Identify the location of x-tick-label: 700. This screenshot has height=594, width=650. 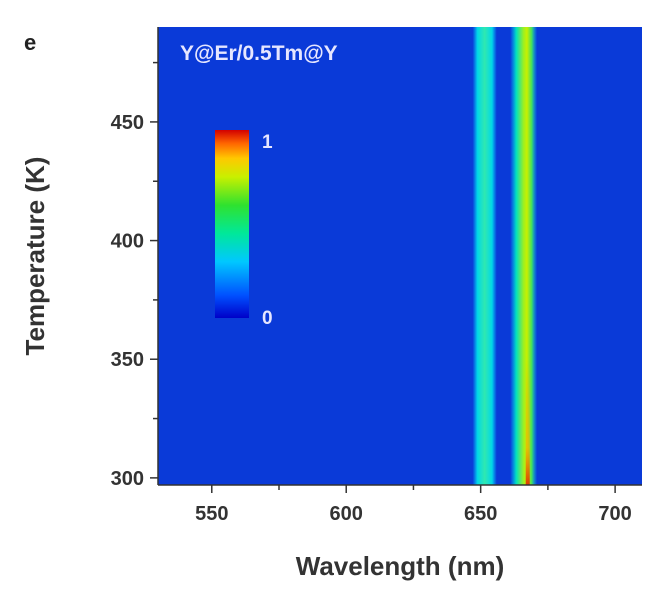
(614, 514).